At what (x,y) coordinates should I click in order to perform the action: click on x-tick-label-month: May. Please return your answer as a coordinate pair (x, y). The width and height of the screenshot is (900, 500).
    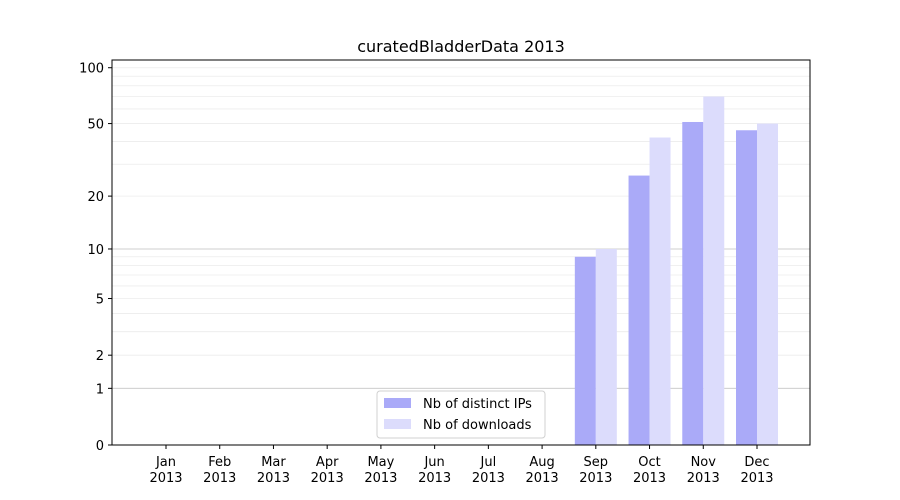
    Looking at the image, I should click on (380, 462).